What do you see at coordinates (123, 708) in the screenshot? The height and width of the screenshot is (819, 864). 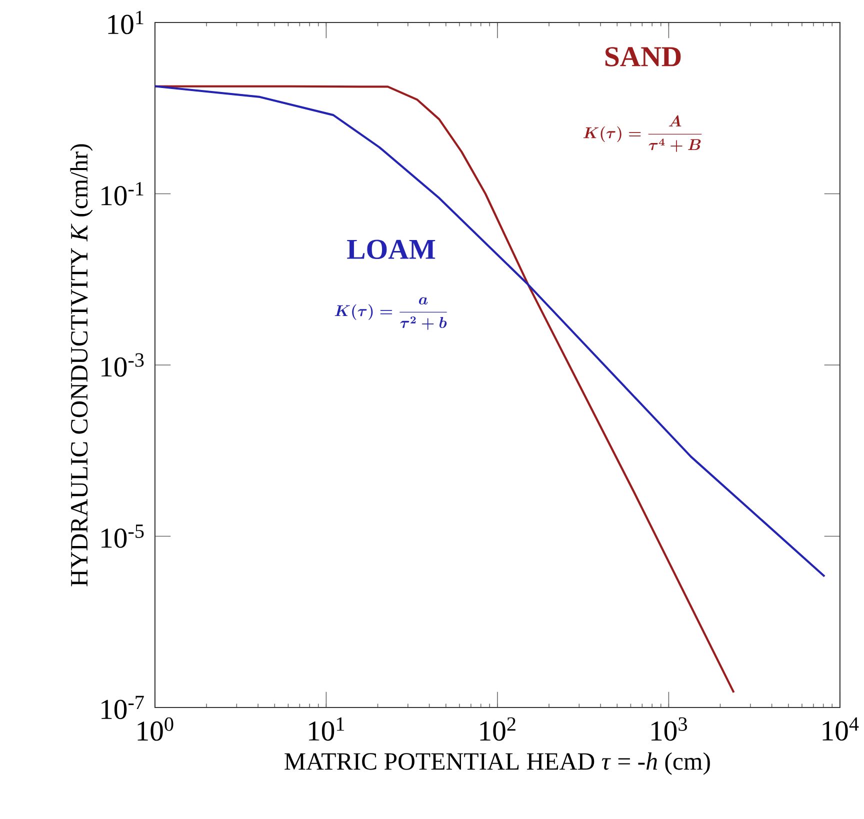 I see `y-tick-label: 10$^{-7}$` at bounding box center [123, 708].